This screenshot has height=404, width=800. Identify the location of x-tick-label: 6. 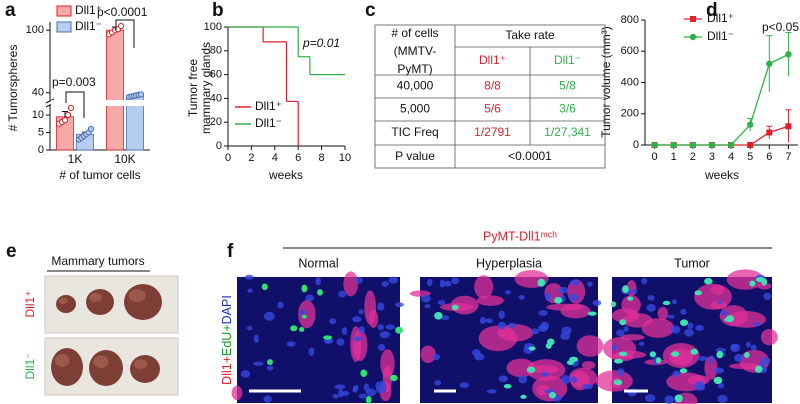
(769, 157).